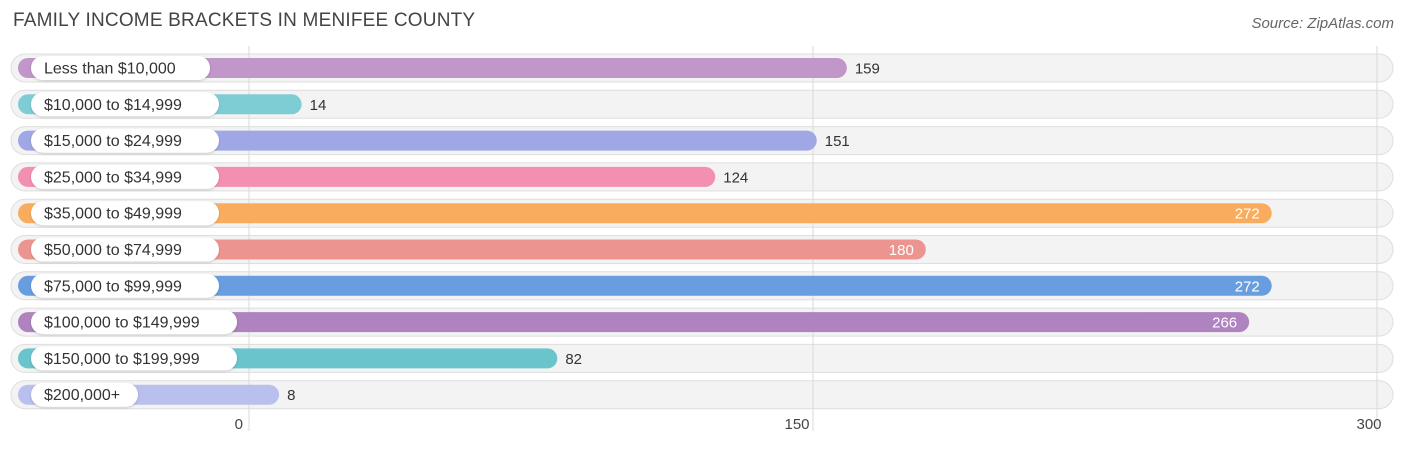  What do you see at coordinates (110, 69) in the screenshot?
I see `category-label: Less than $10,000` at bounding box center [110, 69].